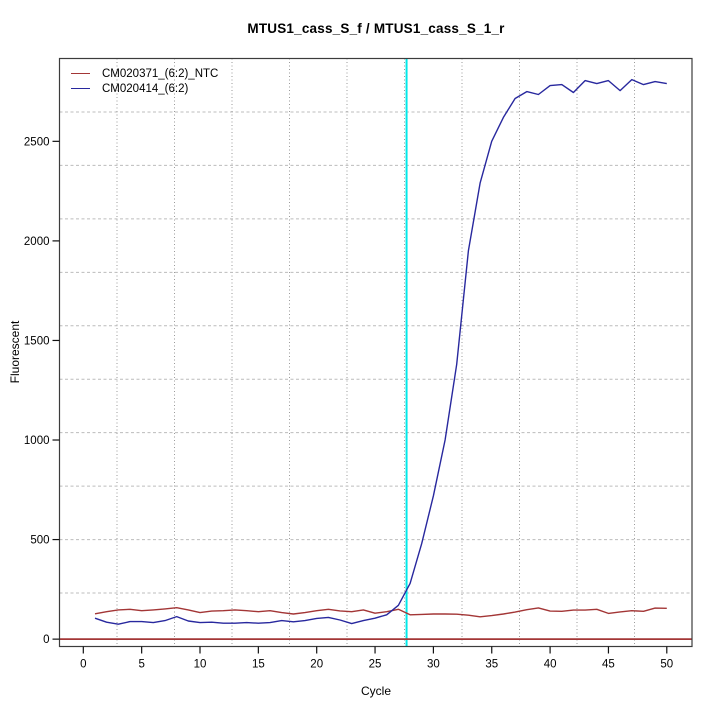 The height and width of the screenshot is (720, 720). Describe the element at coordinates (37, 242) in the screenshot. I see `y-tick-label: 2000` at that location.